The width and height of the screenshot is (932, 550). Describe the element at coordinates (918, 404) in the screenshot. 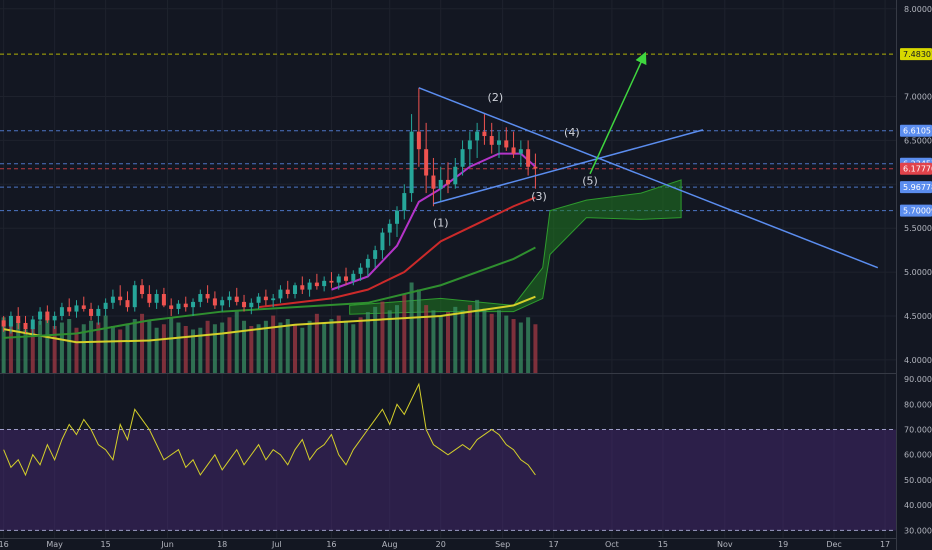

I see `rsi-tick-label: 80.0000` at that location.